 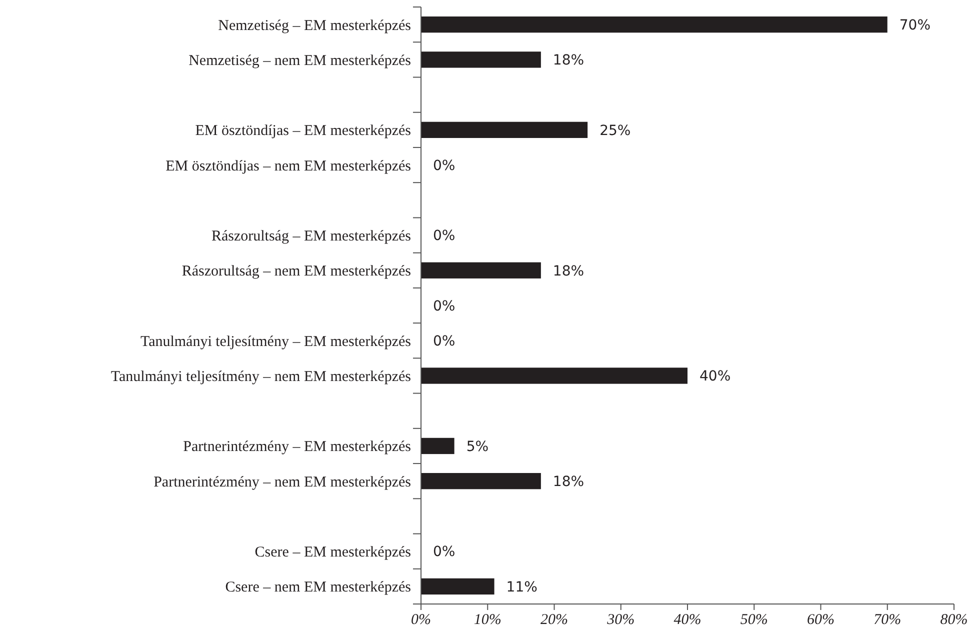 What do you see at coordinates (276, 342) in the screenshot?
I see `y-tick-label: Tanulmányi teljesítmény – EM mesterképzés` at bounding box center [276, 342].